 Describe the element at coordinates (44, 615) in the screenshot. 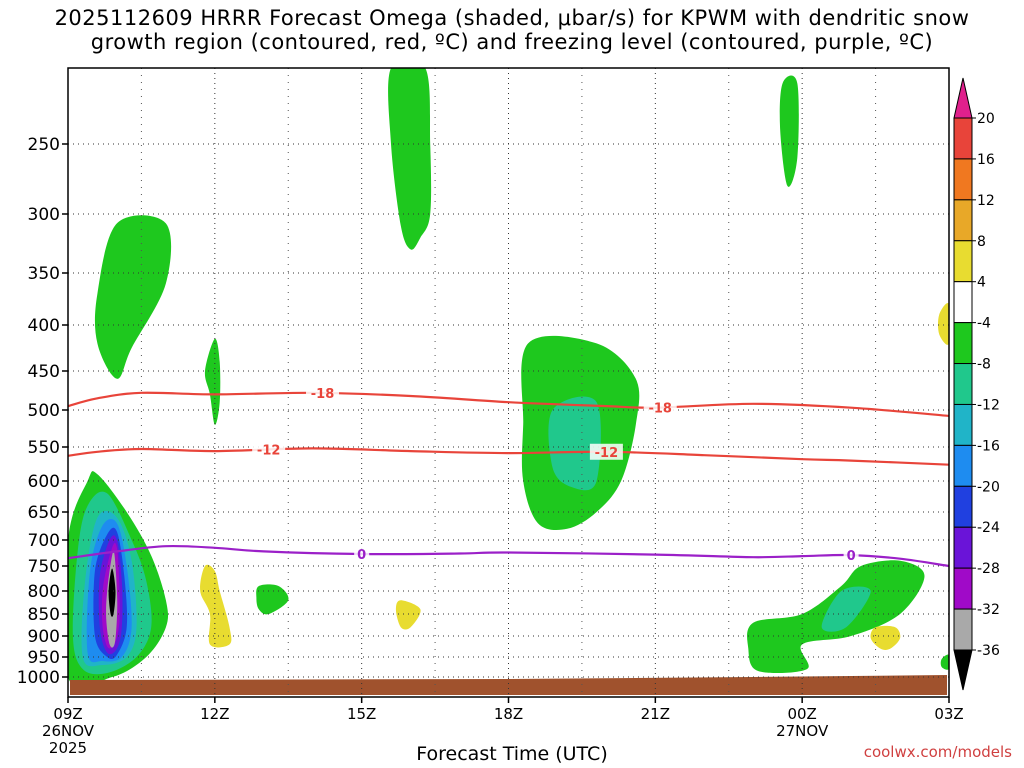

I see `y-tick-label-850: 850` at that location.